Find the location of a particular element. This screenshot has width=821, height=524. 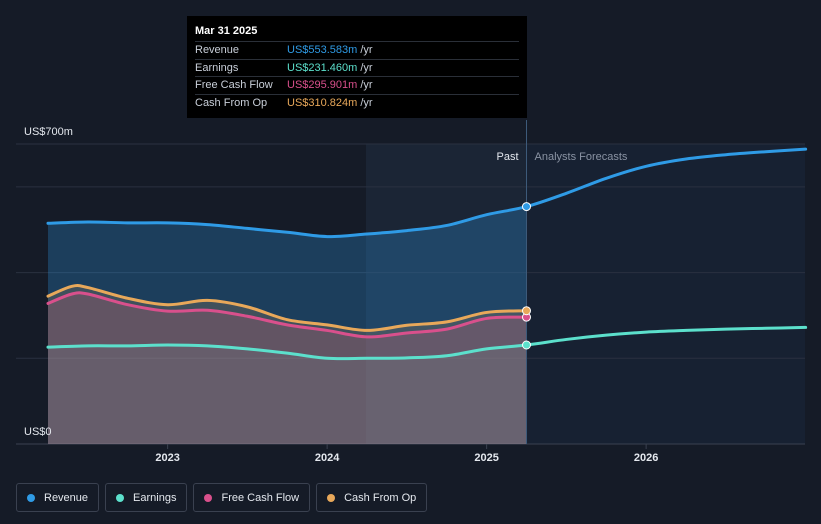

tooltip-row-earnings: Earnings US$231.460m /yr is located at coordinates (357, 67).